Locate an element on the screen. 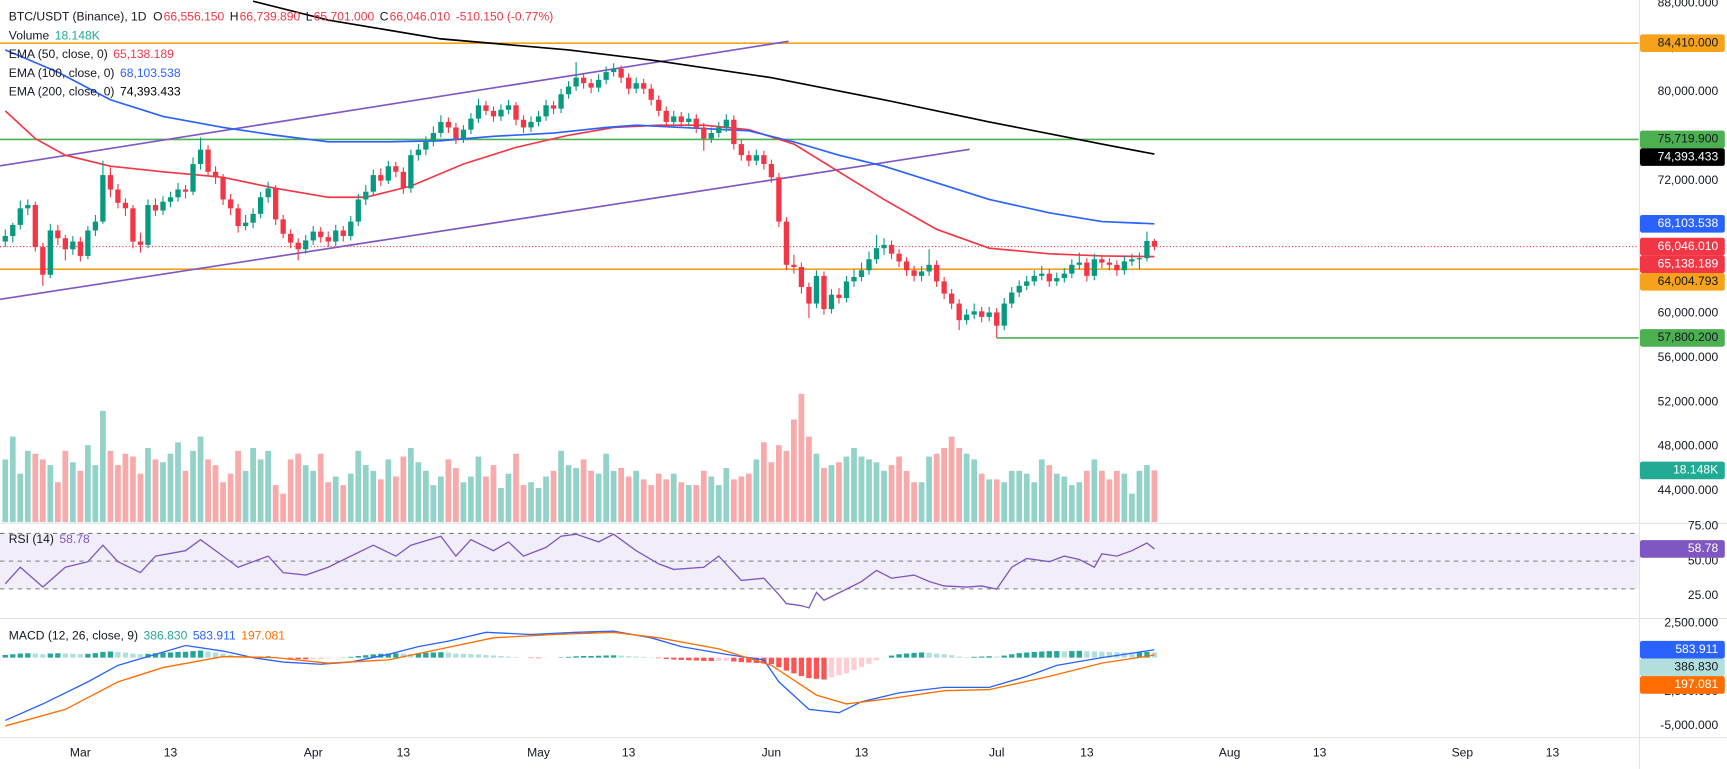  x-tick-label: Aug is located at coordinates (1230, 753).